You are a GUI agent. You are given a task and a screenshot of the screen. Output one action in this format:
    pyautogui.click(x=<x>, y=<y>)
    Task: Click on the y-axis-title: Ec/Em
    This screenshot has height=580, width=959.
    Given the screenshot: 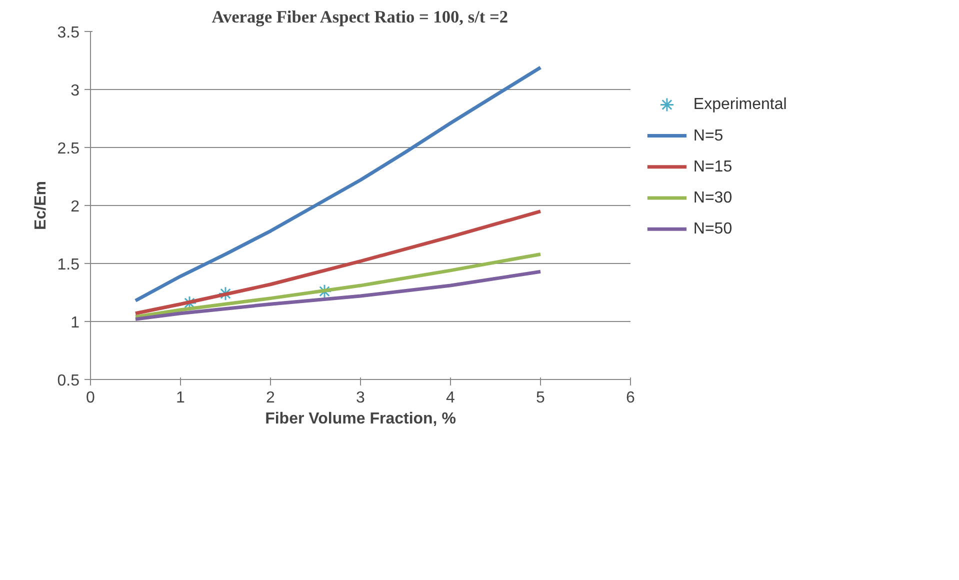 What is the action you would take?
    pyautogui.click(x=41, y=205)
    